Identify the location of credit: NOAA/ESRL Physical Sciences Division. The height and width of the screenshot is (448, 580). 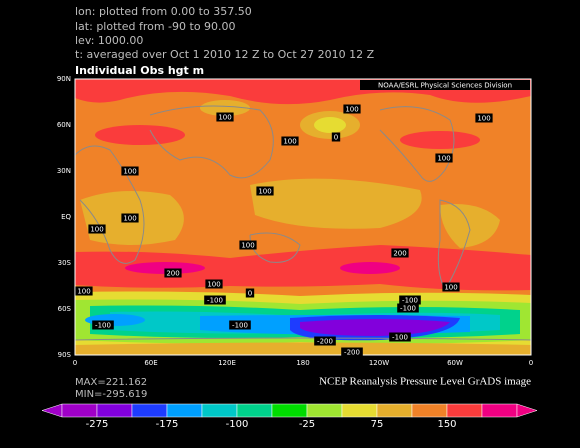
(445, 86).